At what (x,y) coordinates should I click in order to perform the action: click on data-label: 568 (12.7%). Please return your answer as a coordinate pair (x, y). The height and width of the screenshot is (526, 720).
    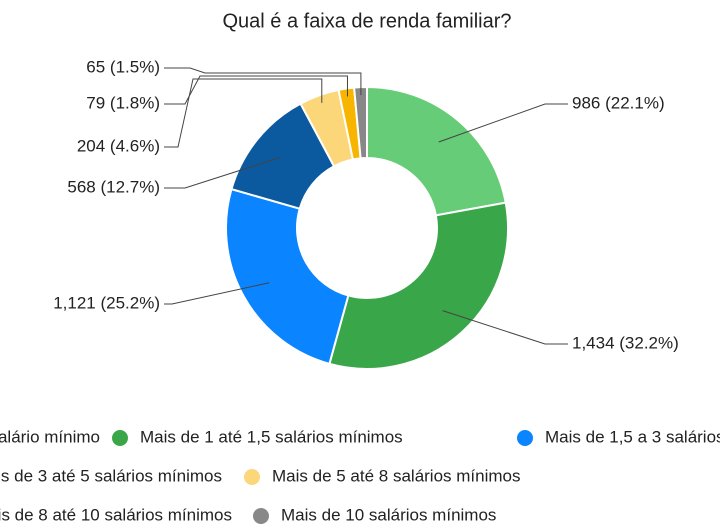
    Looking at the image, I should click on (113, 186).